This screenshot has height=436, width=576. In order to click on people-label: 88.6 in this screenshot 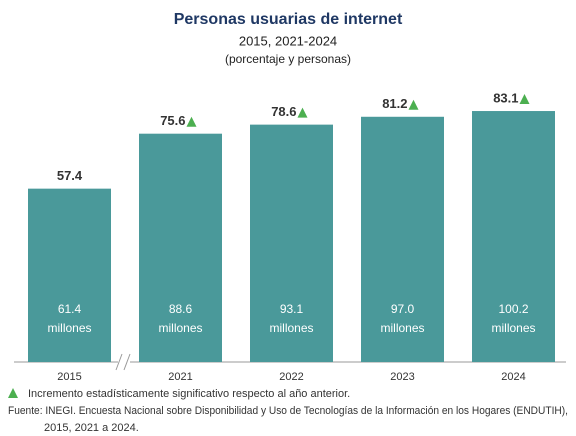, I will do `click(181, 309)`.